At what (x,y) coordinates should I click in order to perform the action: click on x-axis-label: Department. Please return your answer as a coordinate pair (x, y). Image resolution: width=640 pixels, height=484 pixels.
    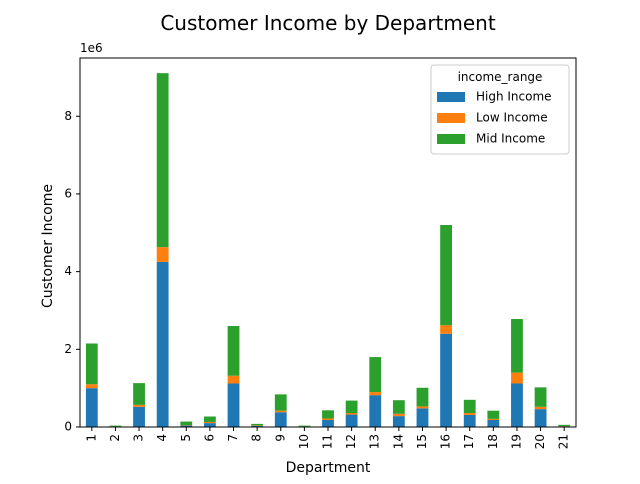
    Looking at the image, I should click on (328, 468).